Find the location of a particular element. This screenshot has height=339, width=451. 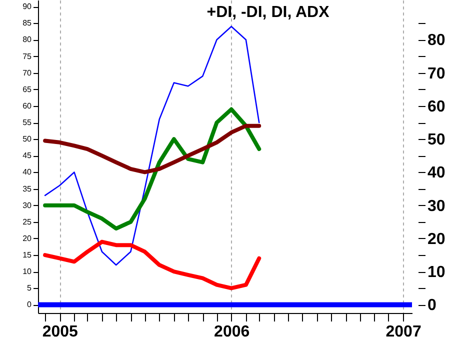

y2-tick-label: 70 is located at coordinates (437, 73).